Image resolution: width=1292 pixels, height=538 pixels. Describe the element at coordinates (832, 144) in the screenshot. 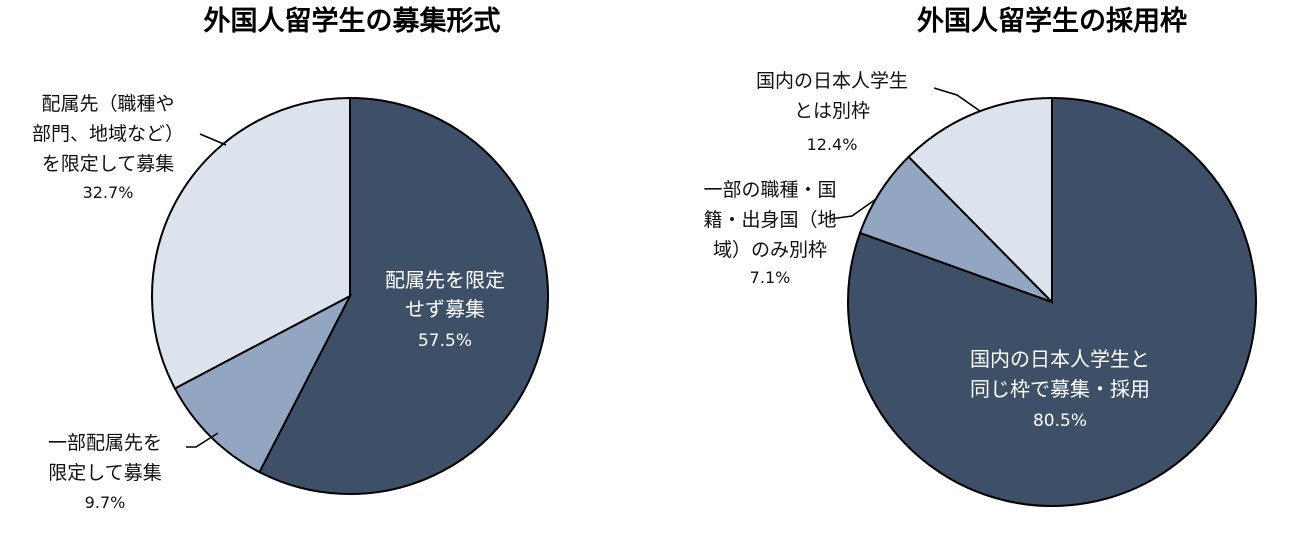

I see `slice-value-label: 12.4%` at that location.